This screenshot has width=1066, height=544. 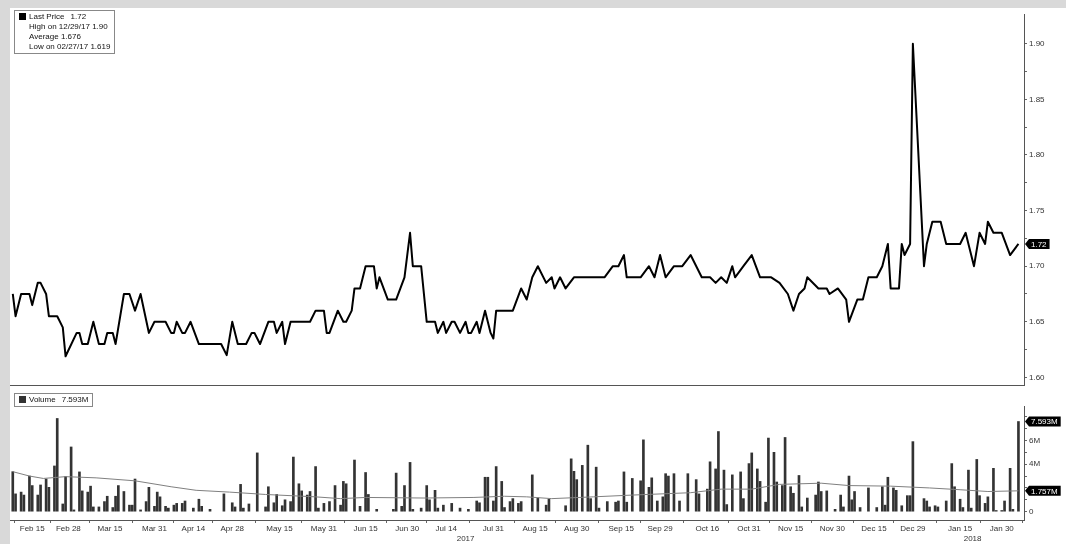 What do you see at coordinates (1045, 491) in the screenshot?
I see `annotation: 1.757M` at bounding box center [1045, 491].